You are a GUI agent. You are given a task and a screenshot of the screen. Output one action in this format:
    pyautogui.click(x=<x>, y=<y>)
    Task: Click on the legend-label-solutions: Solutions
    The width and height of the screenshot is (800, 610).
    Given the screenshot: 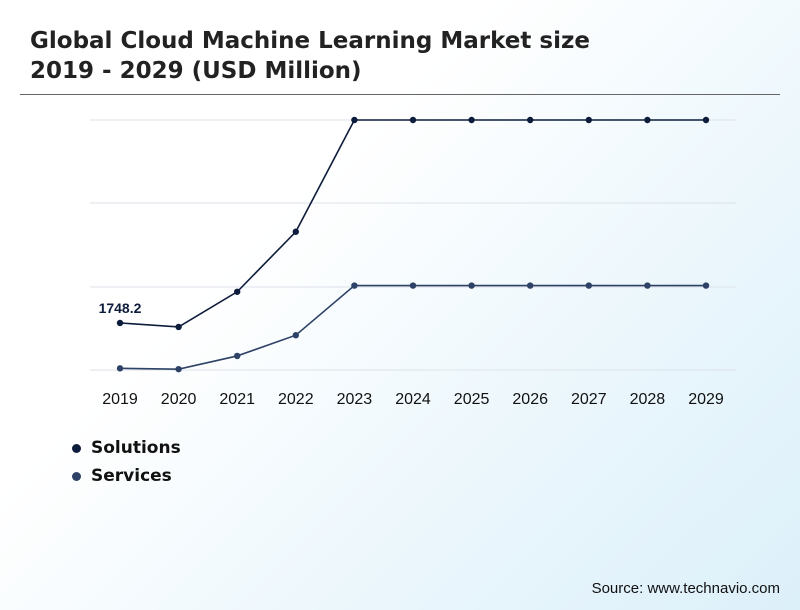 What is the action you would take?
    pyautogui.click(x=136, y=448)
    